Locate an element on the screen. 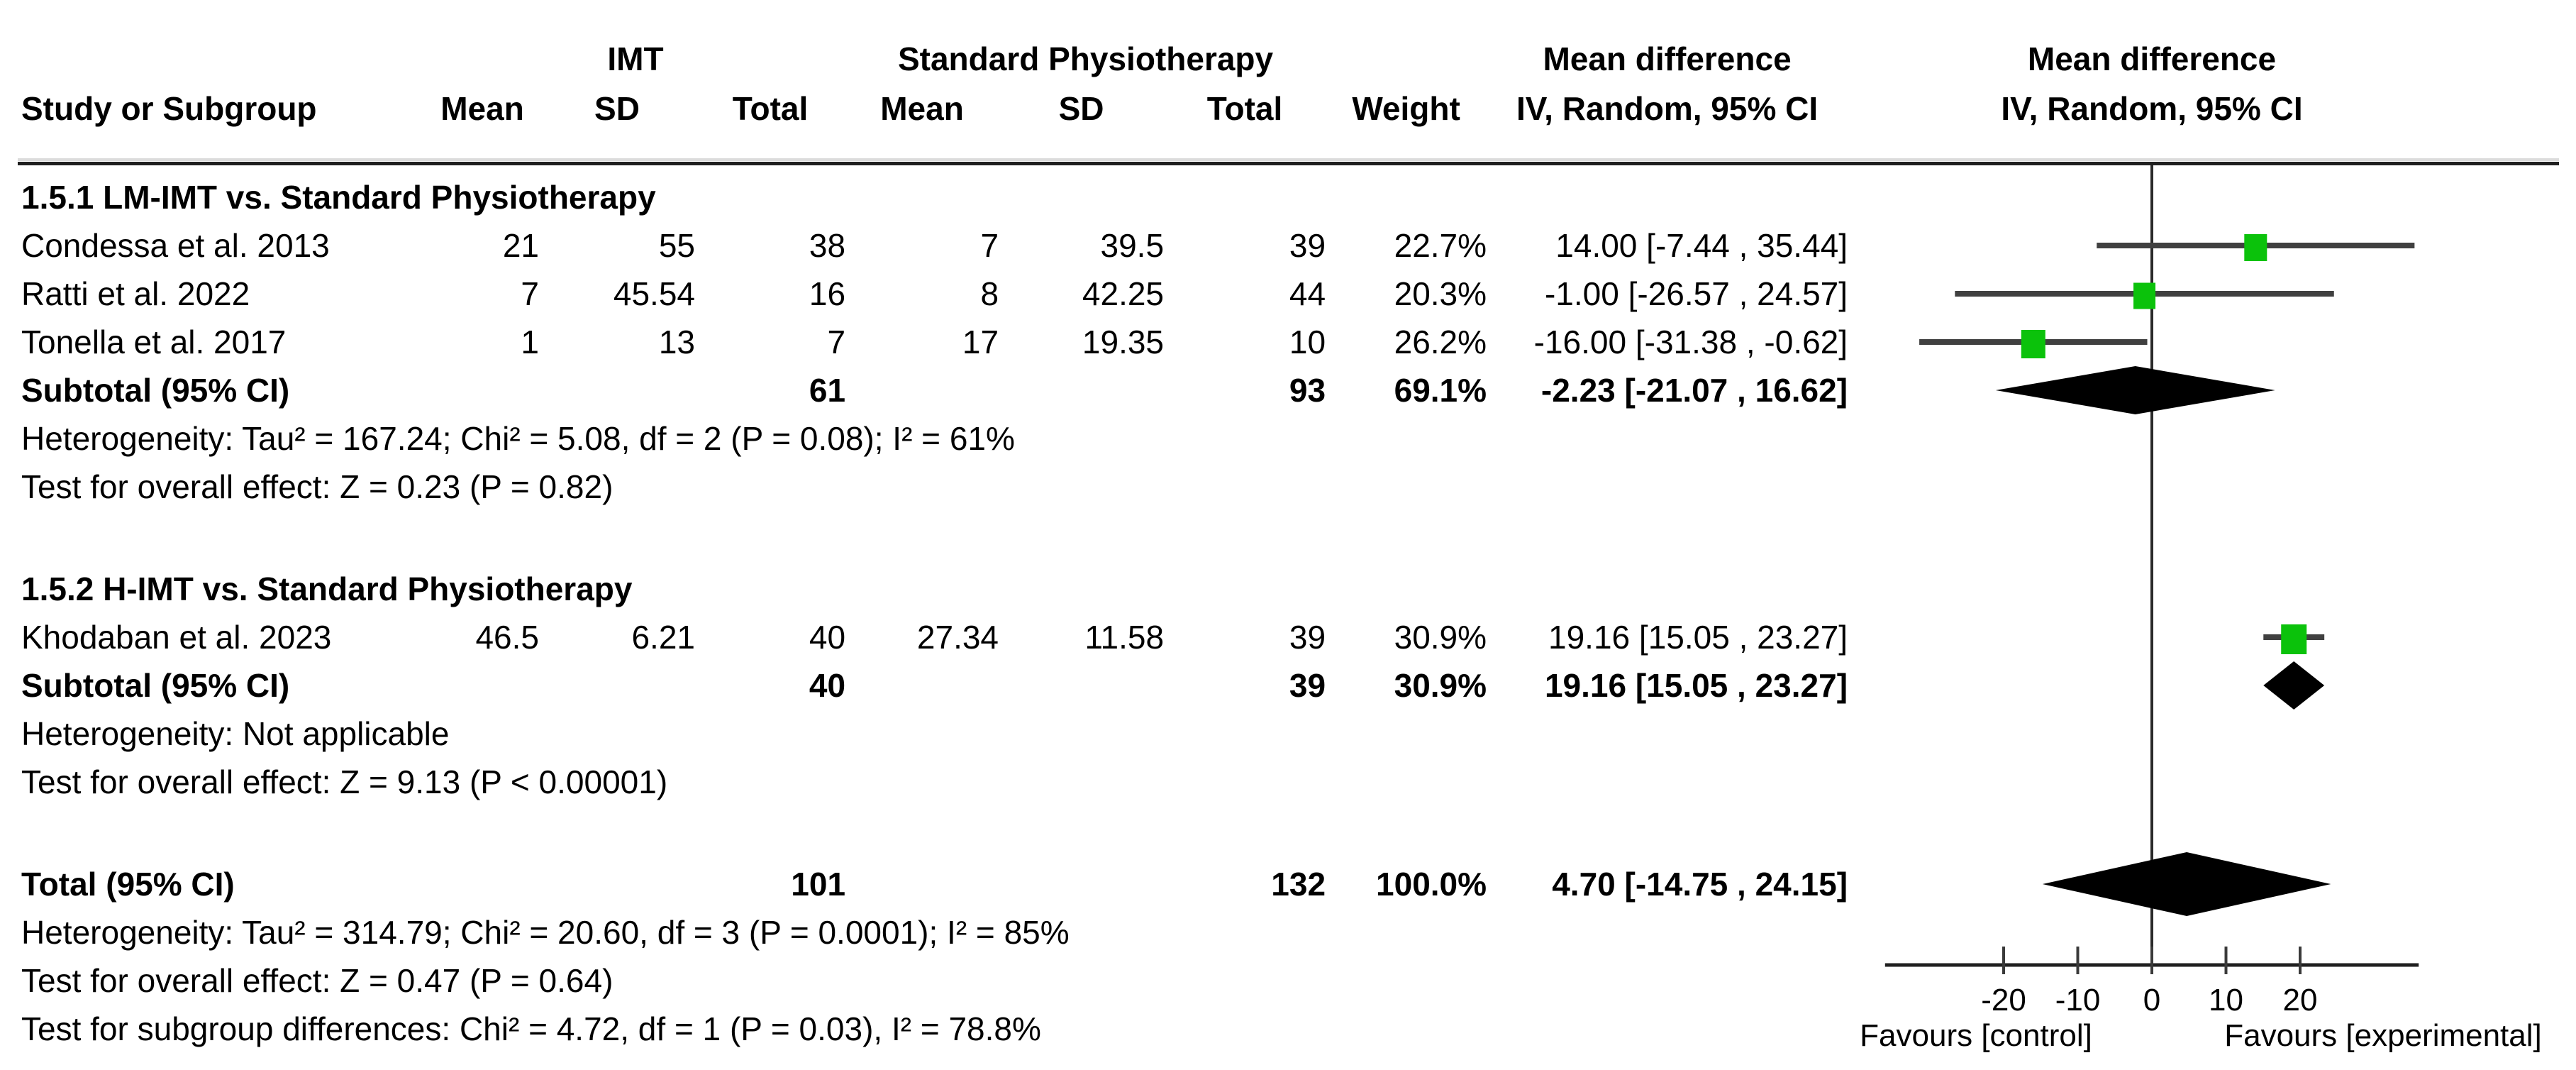 This screenshot has width=2576, height=1070. subgroup-title-row: 1.5.1 LM-IMT vs. Standard Physiotherapy is located at coordinates (934, 197).